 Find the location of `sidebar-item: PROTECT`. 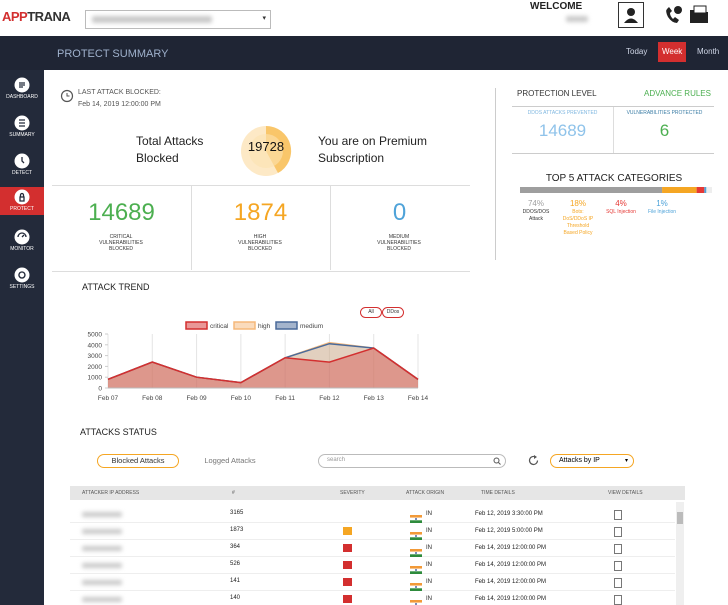

sidebar-item: PROTECT is located at coordinates (22, 201).